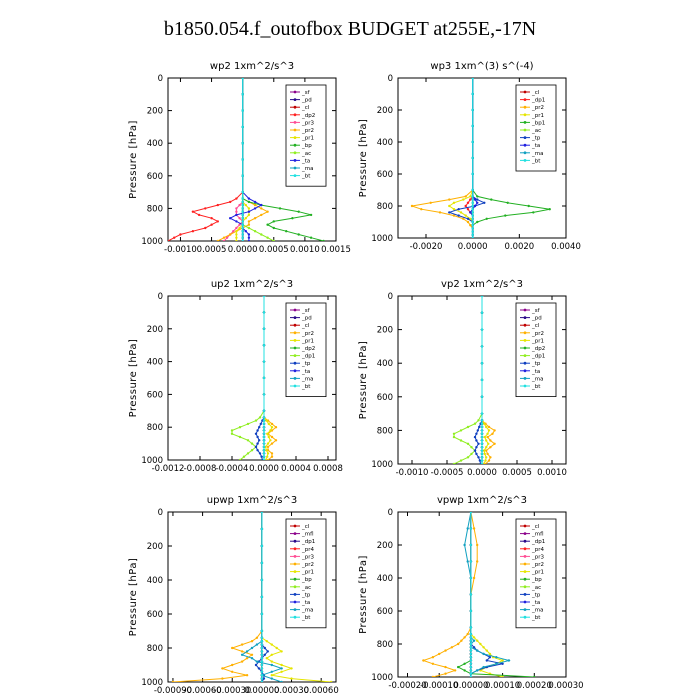  What do you see at coordinates (478, 594) in the screenshot?
I see `series-group` at bounding box center [478, 594].